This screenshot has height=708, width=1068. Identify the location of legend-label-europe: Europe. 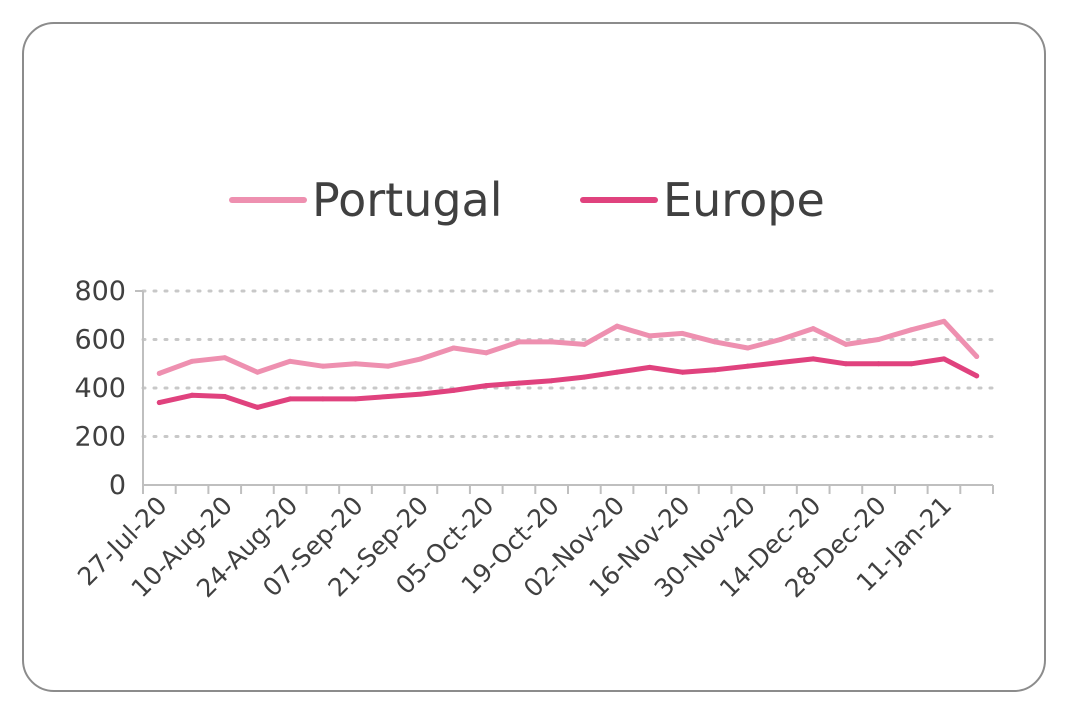
(744, 200).